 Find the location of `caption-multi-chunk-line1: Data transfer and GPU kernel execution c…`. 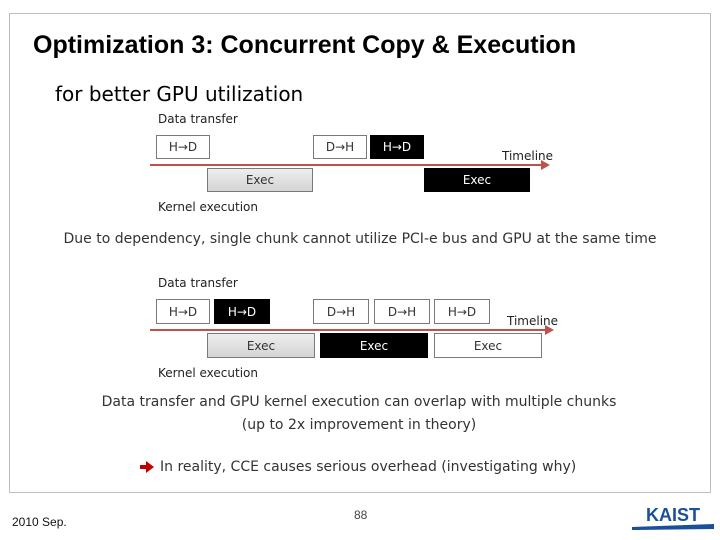

caption-multi-chunk-line1: Data transfer and GPU kernel execution c… is located at coordinates (359, 402).